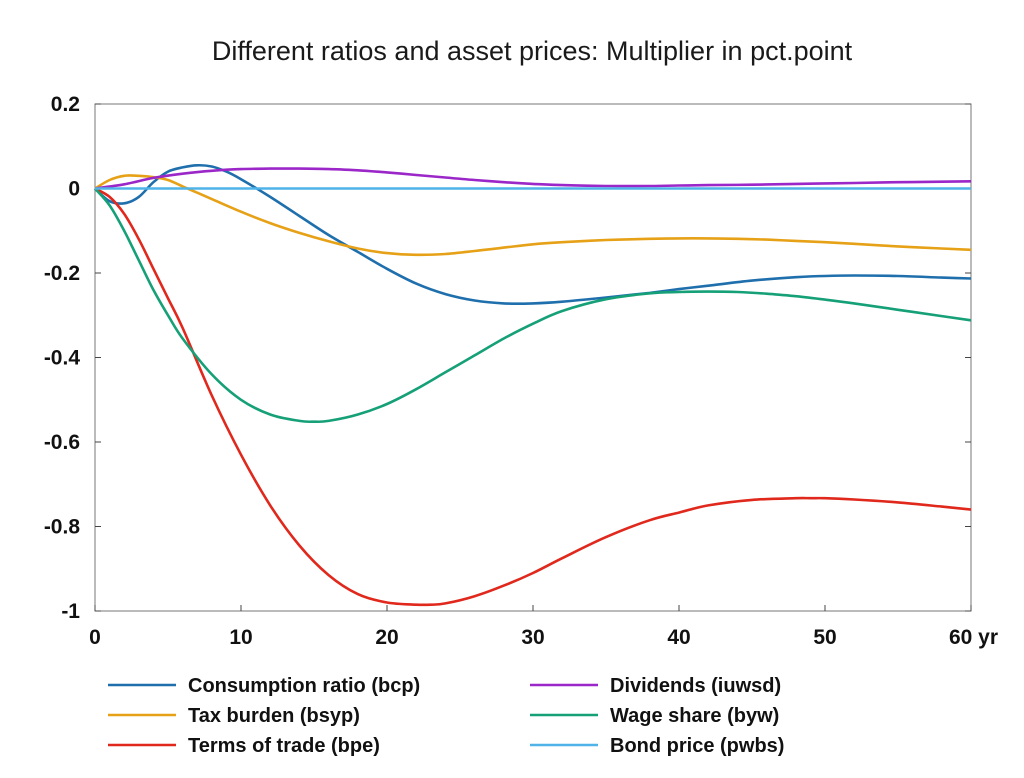 The width and height of the screenshot is (1024, 778). What do you see at coordinates (240, 637) in the screenshot?
I see `x-tick-label: 10` at bounding box center [240, 637].